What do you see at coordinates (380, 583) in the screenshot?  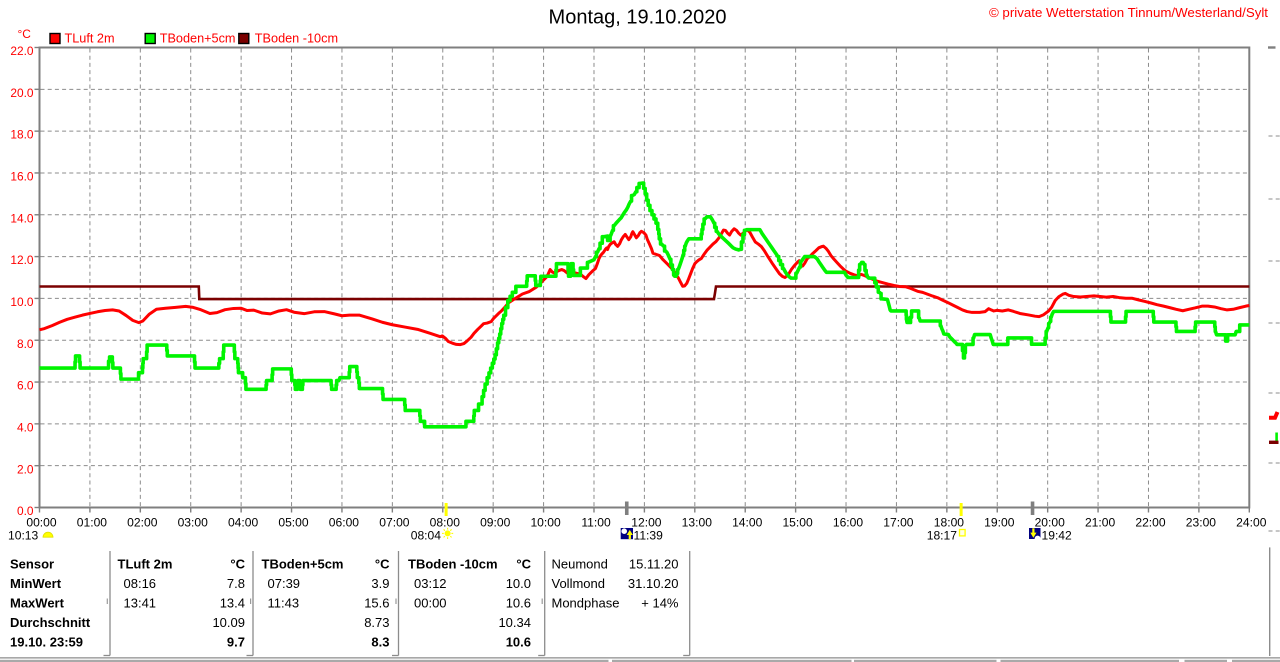 I see `svg-text: 3.9` at bounding box center [380, 583].